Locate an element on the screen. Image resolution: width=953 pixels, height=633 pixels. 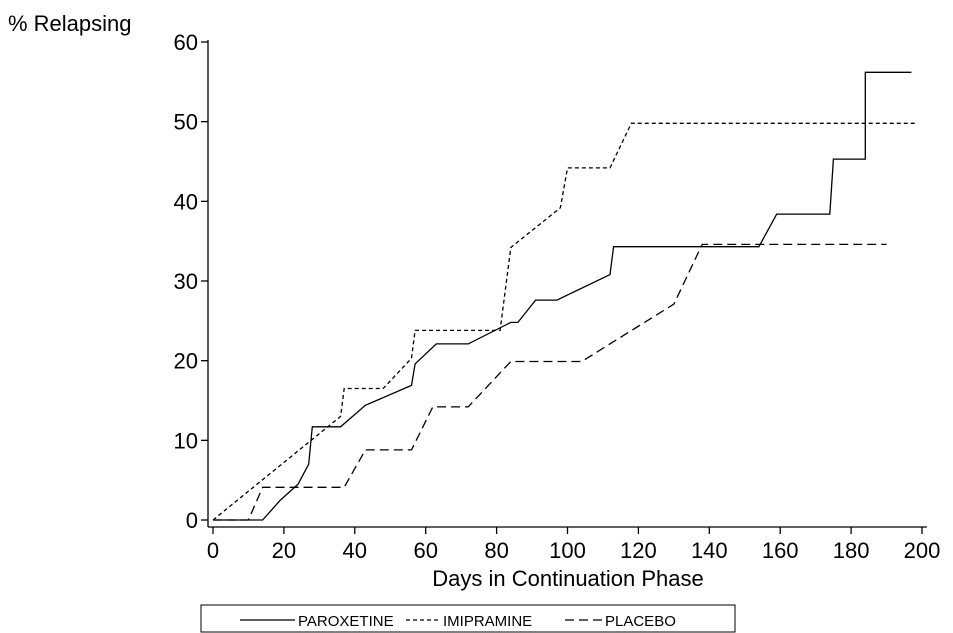
x-tick-label: 120 is located at coordinates (638, 550).